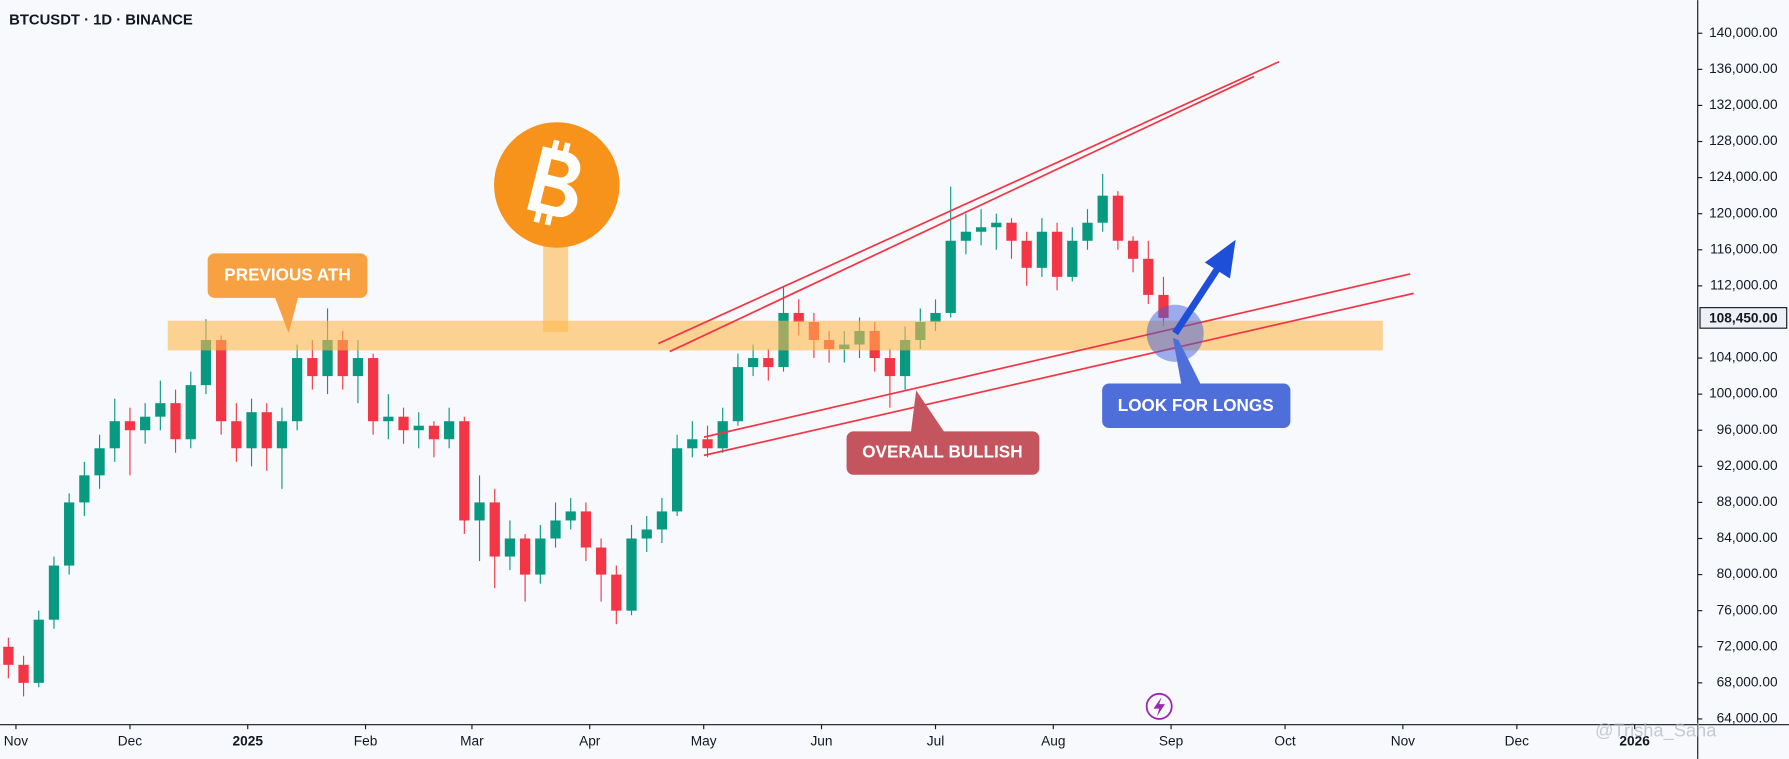 This screenshot has width=1789, height=759. I want to click on logo-stem, so click(556, 288).